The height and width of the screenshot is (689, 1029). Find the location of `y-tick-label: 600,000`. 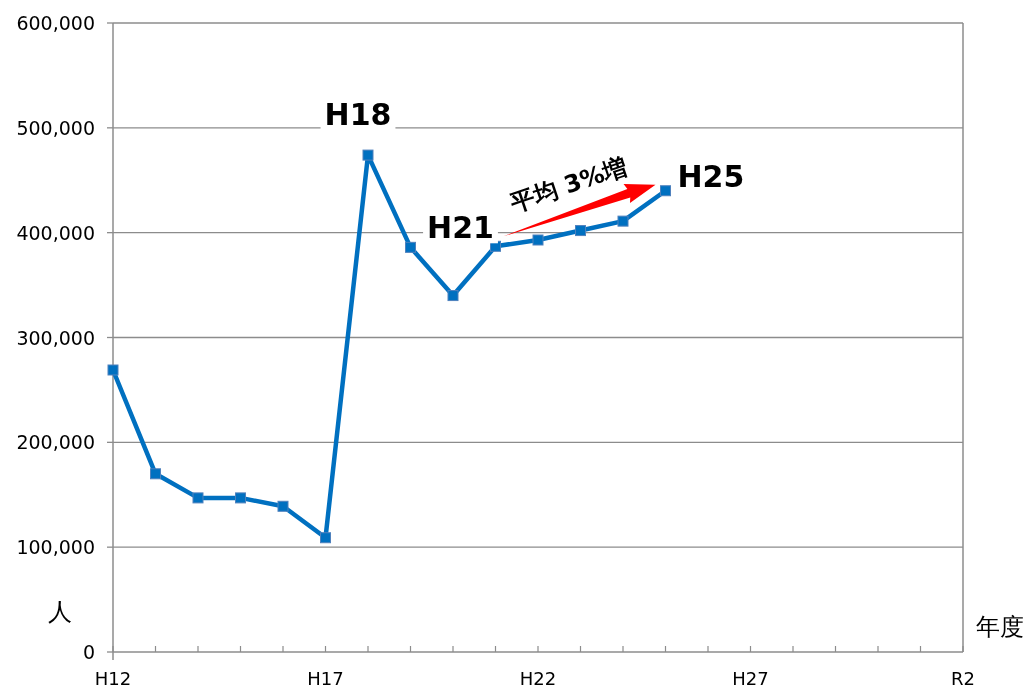

y-tick-label: 600,000 is located at coordinates (55, 23).